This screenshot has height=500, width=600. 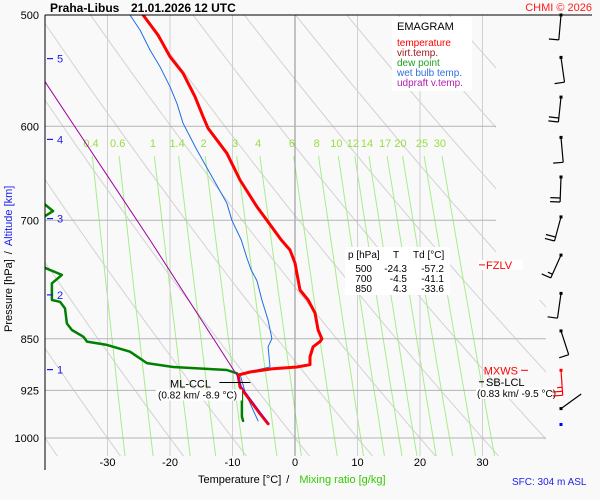 I want to click on mixing-ratio-label: 20, so click(x=400, y=144).